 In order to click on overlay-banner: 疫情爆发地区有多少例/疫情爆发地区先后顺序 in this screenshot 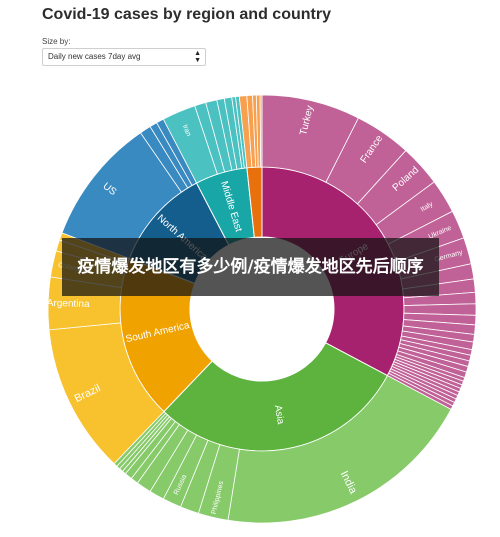, I will do `click(250, 267)`.